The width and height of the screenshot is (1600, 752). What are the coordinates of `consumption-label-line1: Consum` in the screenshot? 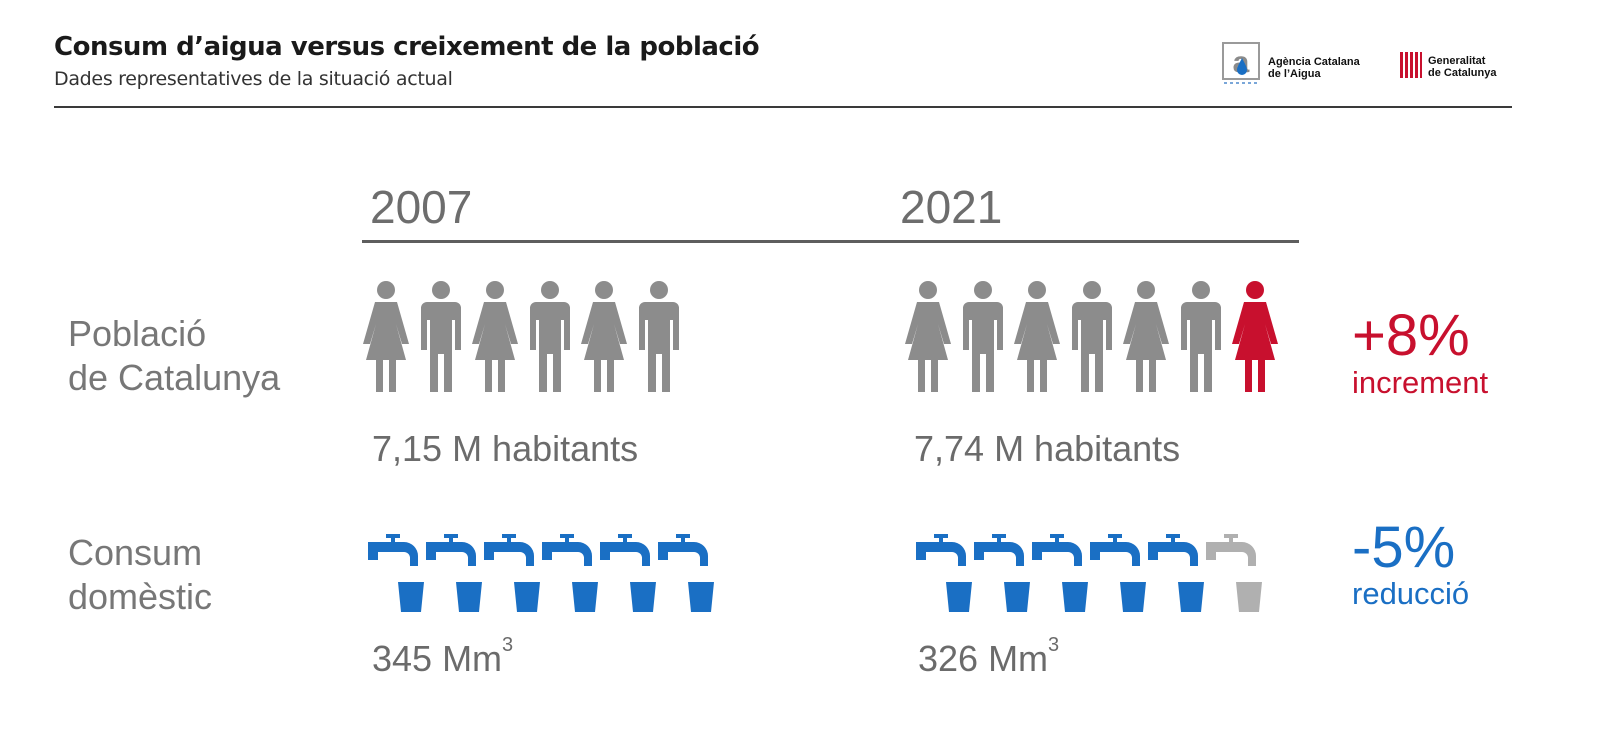 It's located at (135, 552).